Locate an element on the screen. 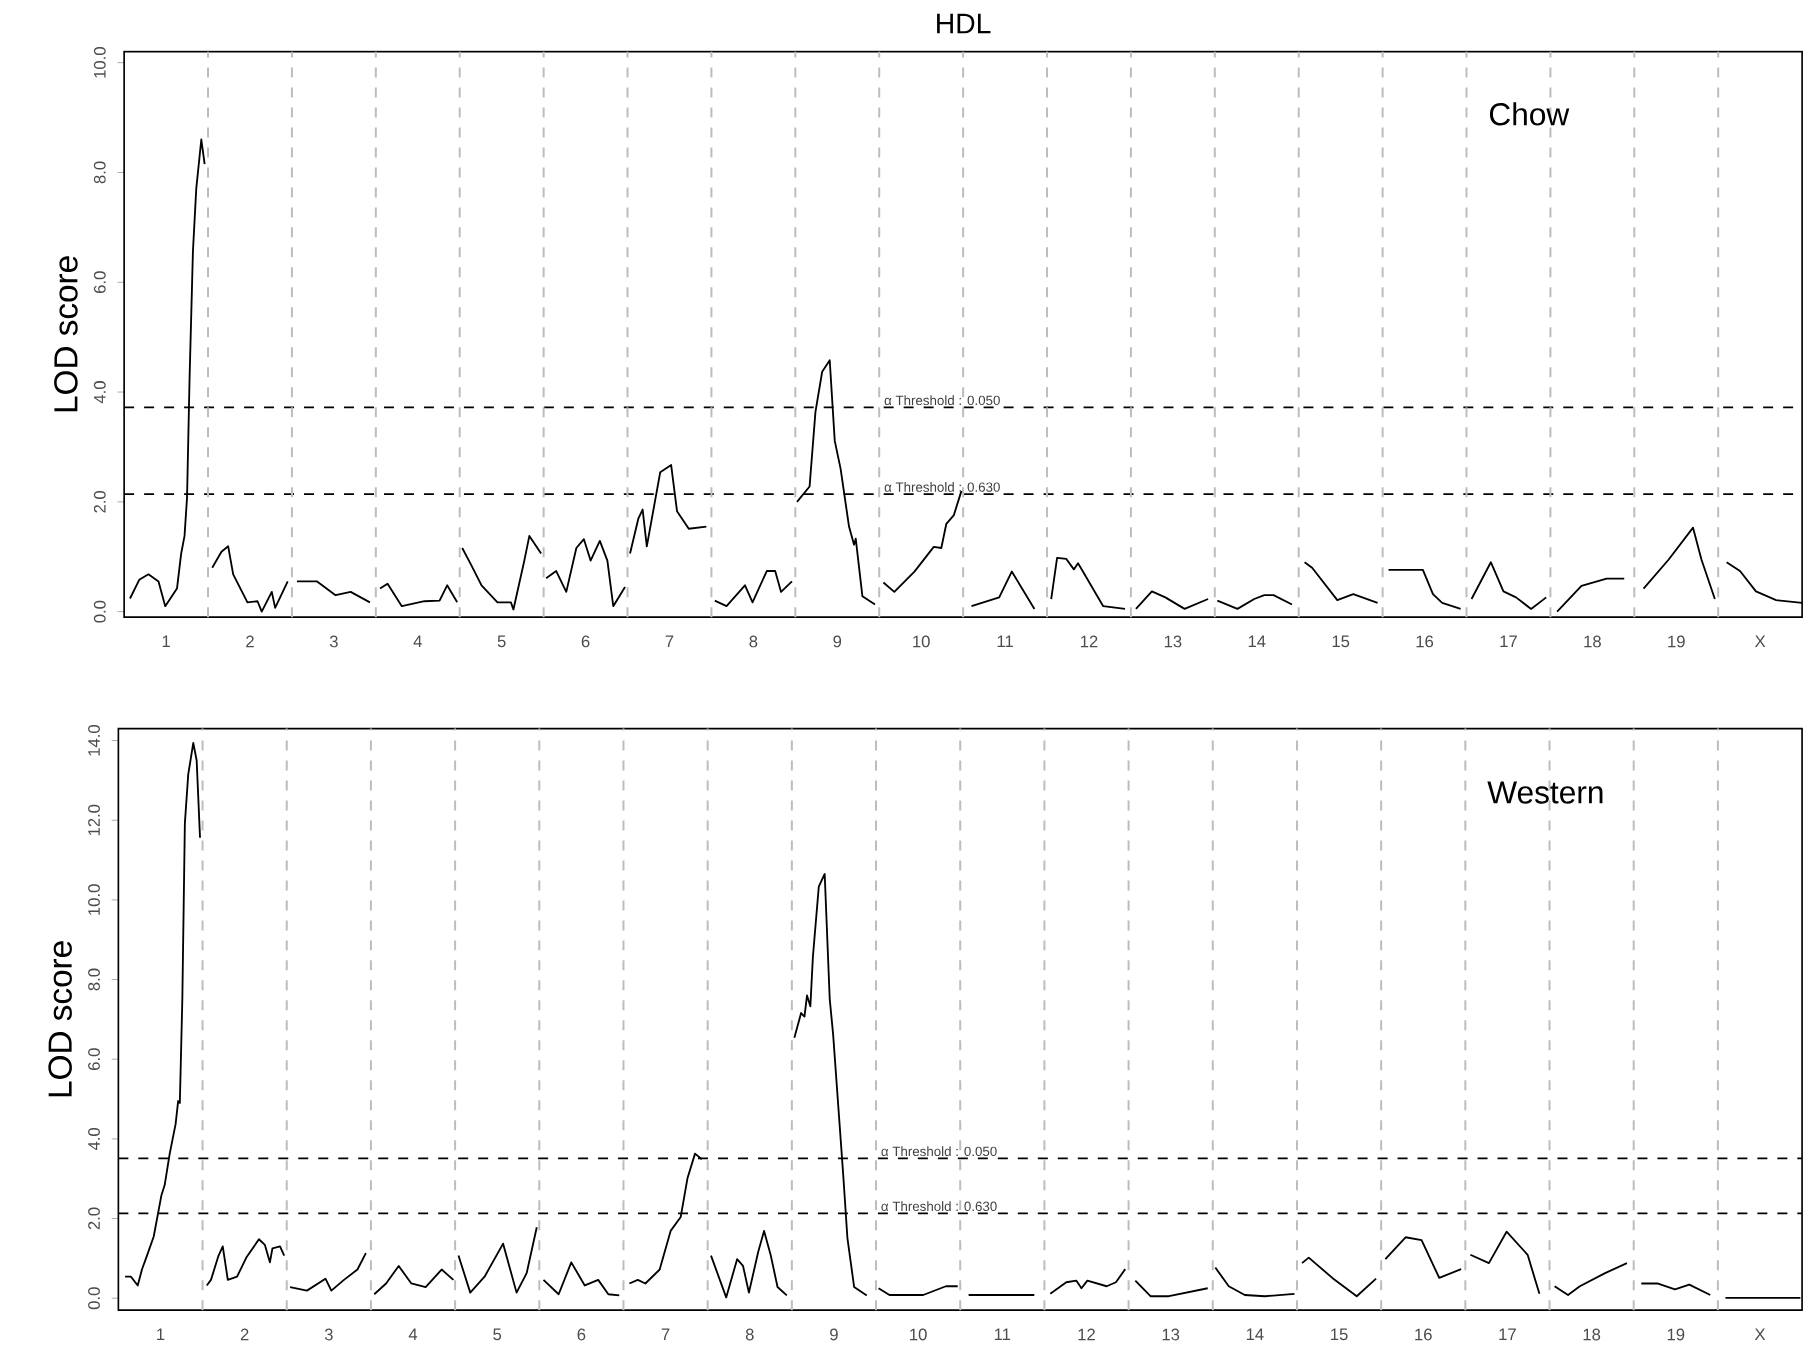 The height and width of the screenshot is (1351, 1803). annotation: Chow is located at coordinates (1529, 114).